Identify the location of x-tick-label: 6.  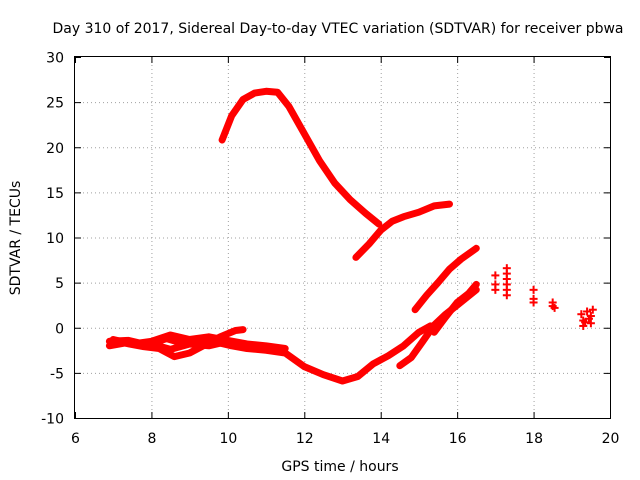
(75, 439).